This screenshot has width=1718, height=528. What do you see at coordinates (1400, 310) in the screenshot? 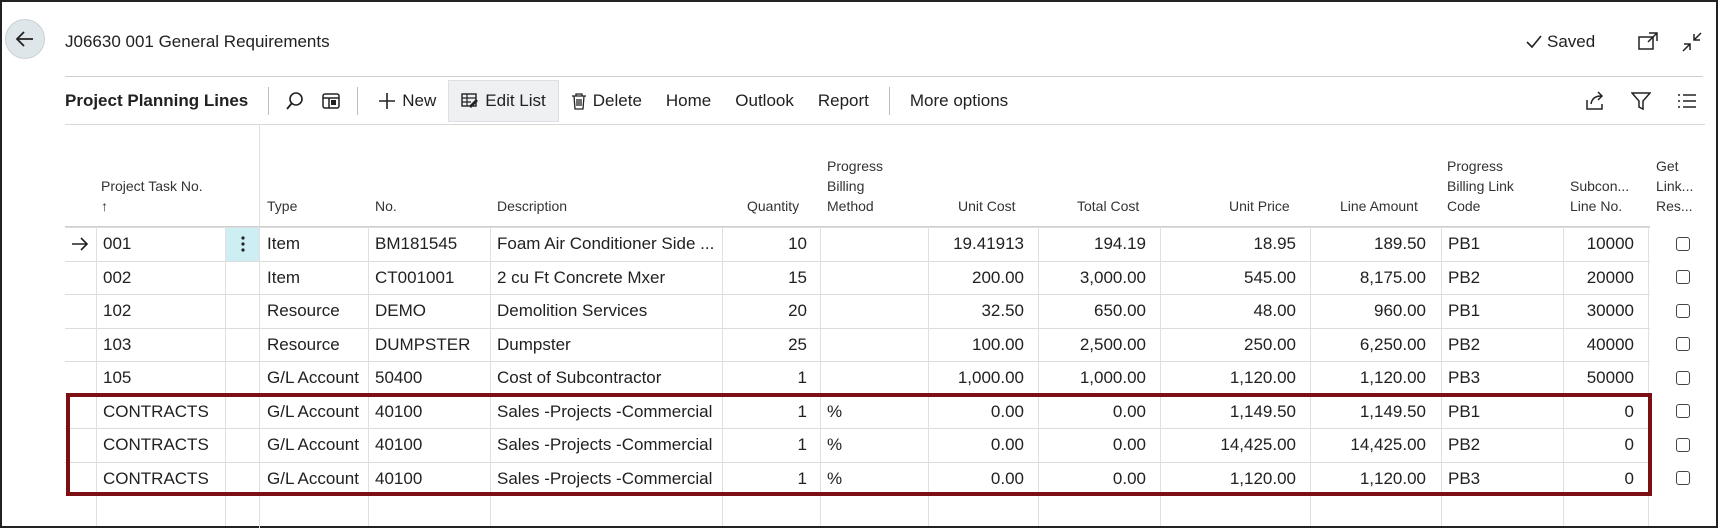
I see `cell-line-amount: 960.00` at bounding box center [1400, 310].